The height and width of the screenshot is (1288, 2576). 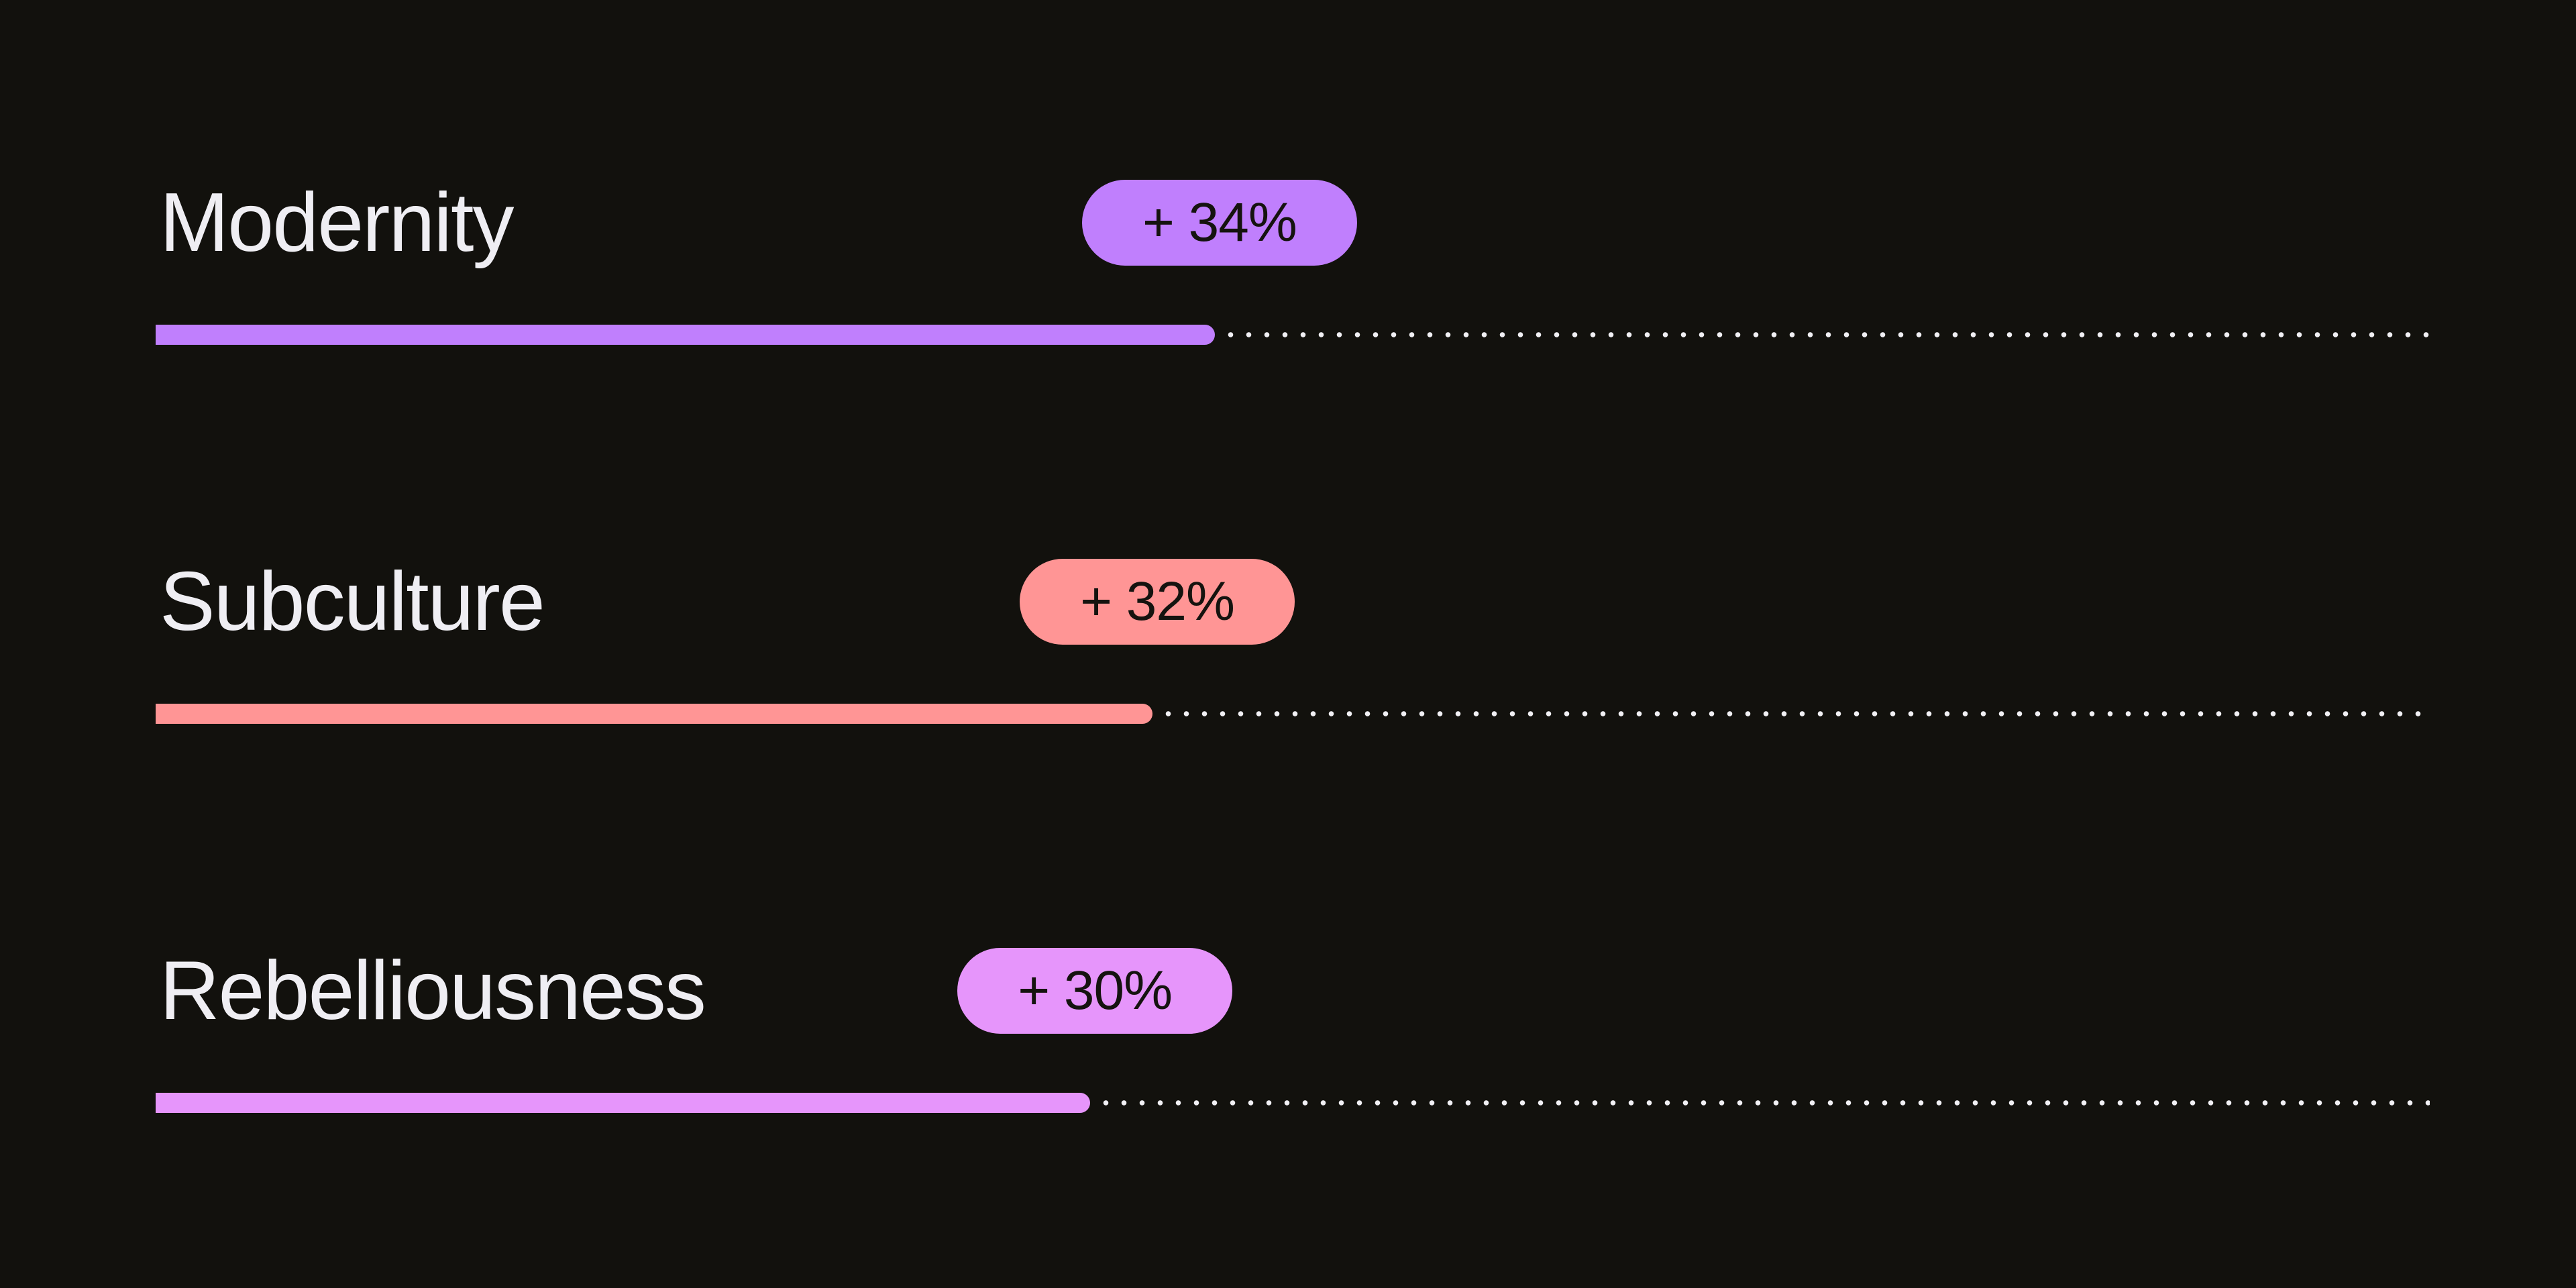 What do you see at coordinates (1157, 602) in the screenshot?
I see `value-badge: + 32%` at bounding box center [1157, 602].